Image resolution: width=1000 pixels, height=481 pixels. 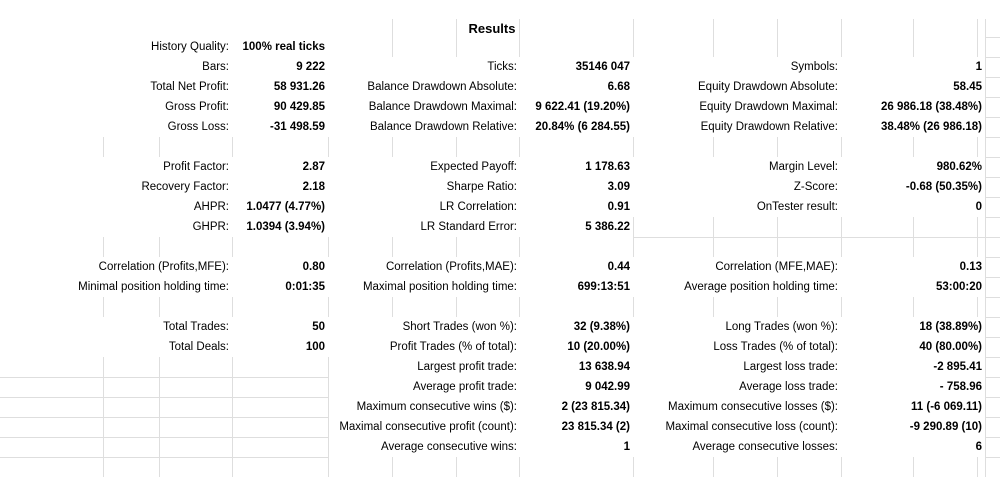 I want to click on metric-label: Maximal consecutive loss (count):, so click(x=751, y=427).